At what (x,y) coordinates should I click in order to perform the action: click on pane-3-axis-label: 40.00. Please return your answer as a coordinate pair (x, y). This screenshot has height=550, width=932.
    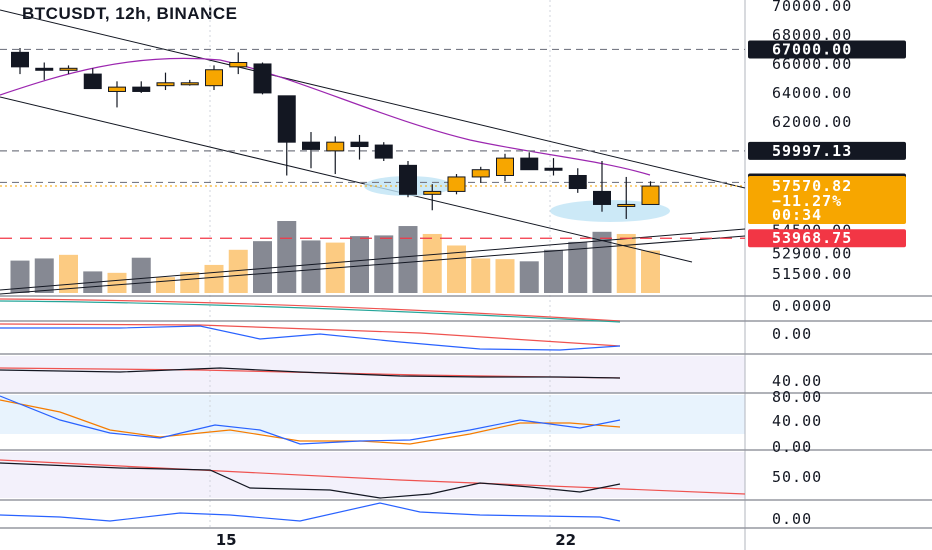
    Looking at the image, I should click on (797, 381).